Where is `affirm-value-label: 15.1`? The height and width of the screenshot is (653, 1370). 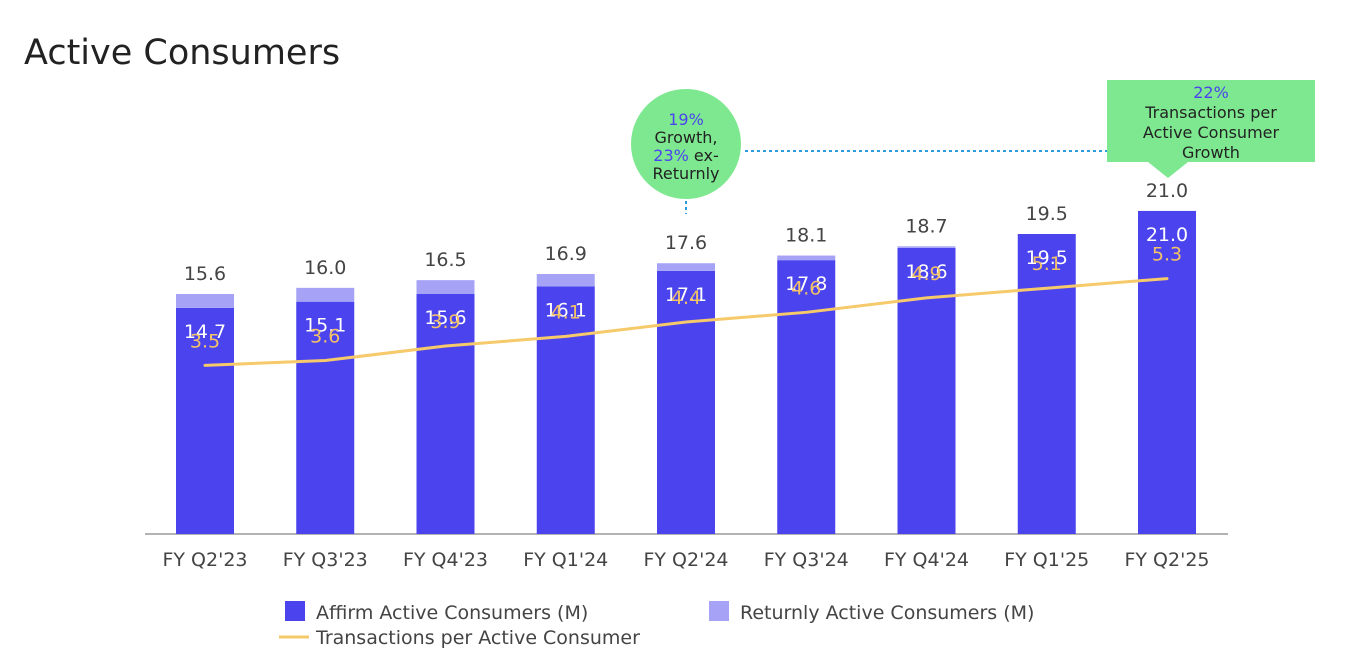
affirm-value-label: 15.1 is located at coordinates (325, 326).